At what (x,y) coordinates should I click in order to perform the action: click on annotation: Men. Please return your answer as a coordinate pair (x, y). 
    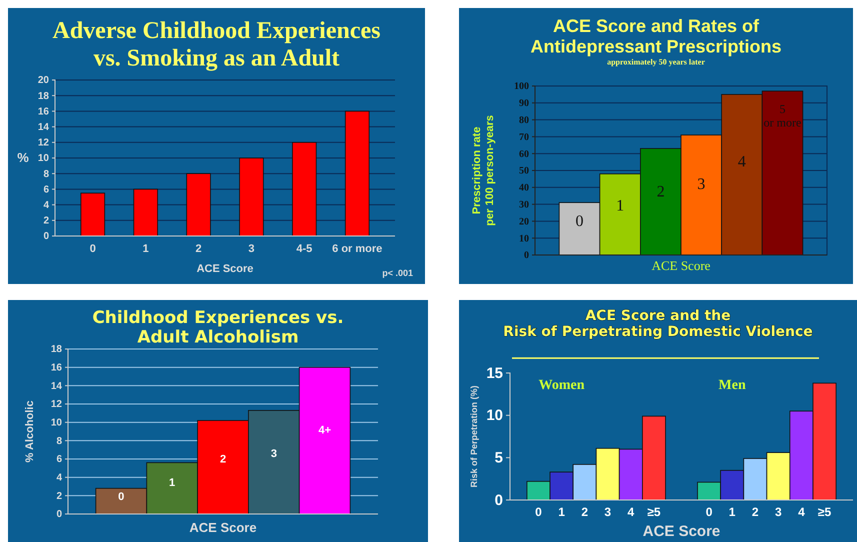
    Looking at the image, I should click on (732, 385).